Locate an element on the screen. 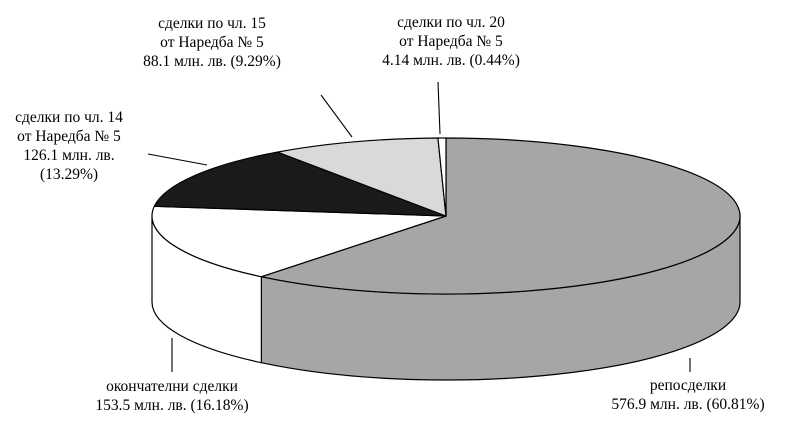 The image size is (803, 422). leader-line-art20 is located at coordinates (439, 108).